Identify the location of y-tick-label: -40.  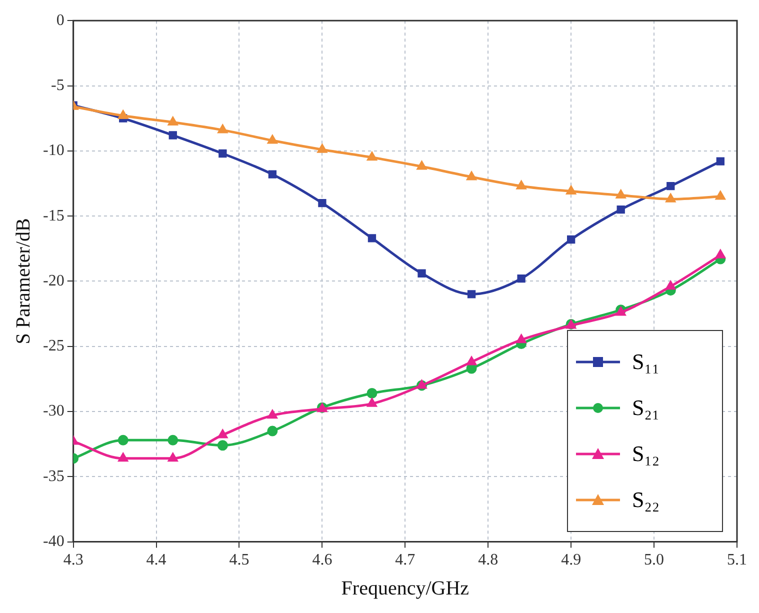
(53, 541).